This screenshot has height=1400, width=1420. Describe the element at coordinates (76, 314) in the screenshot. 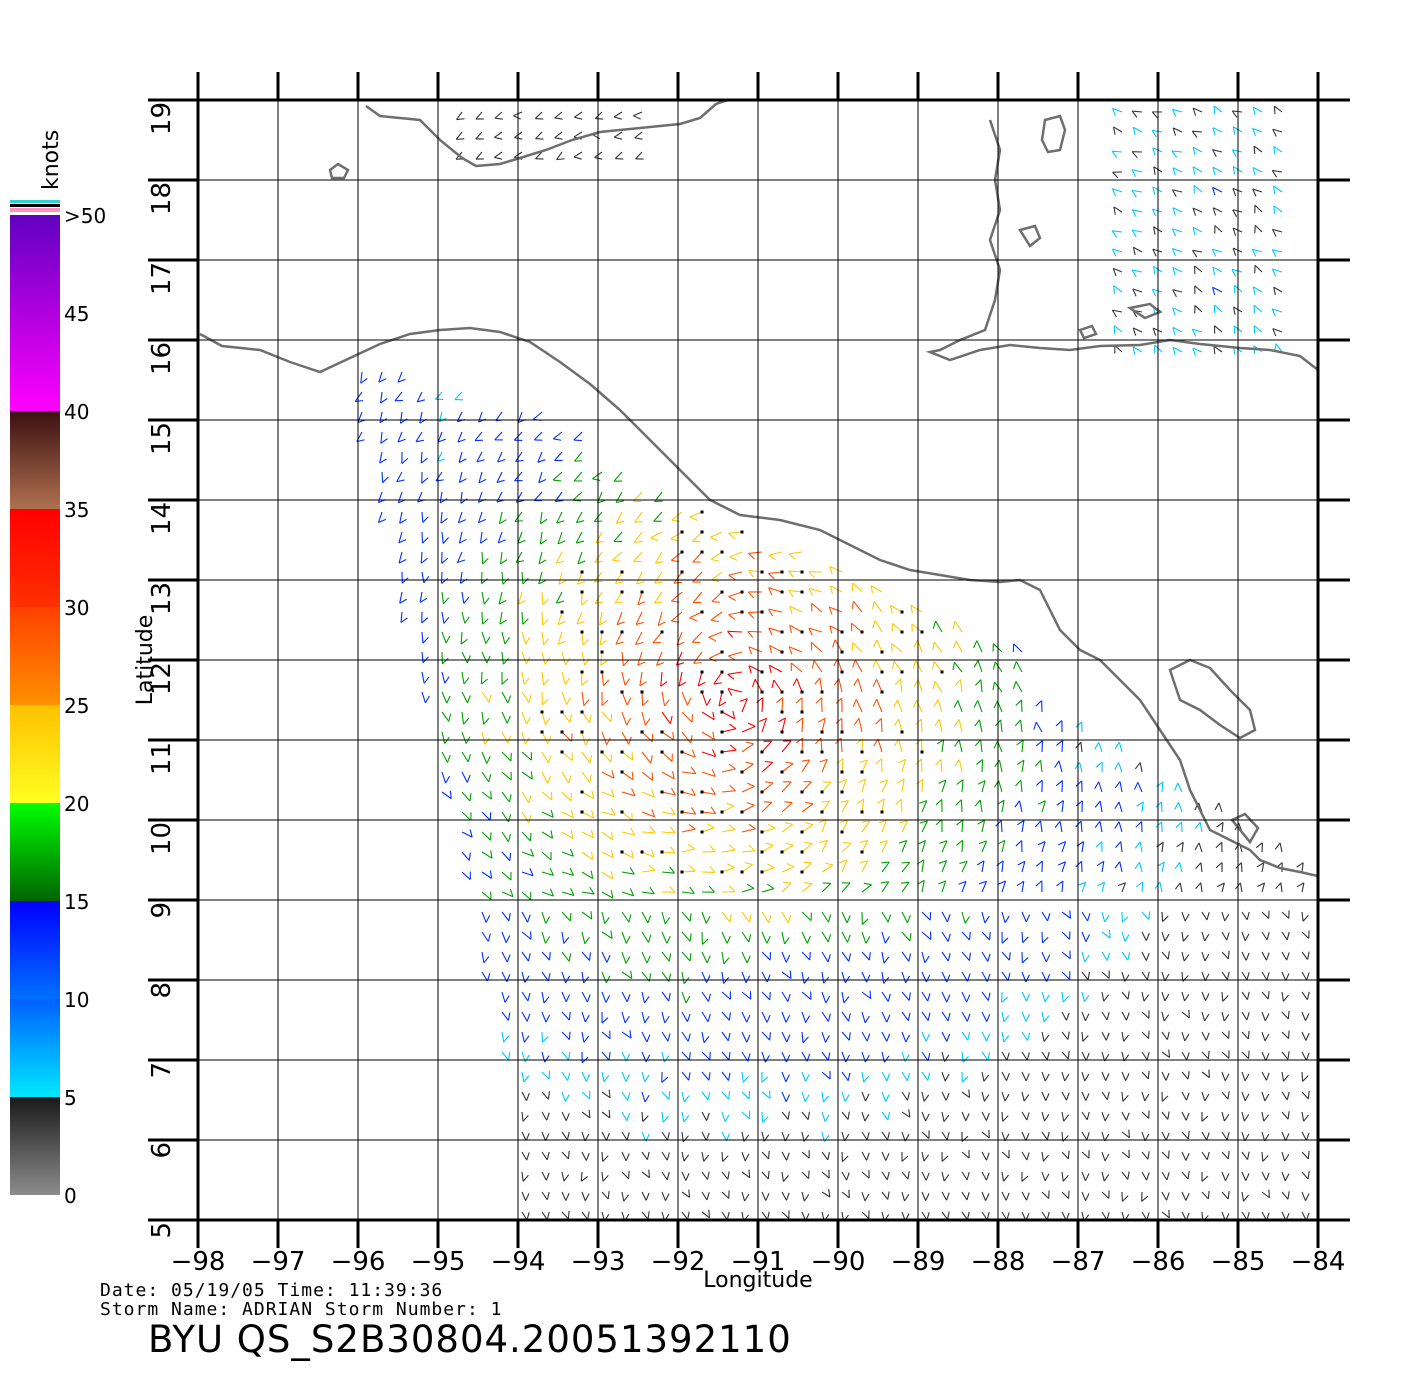

I see `colorbar-label: 45` at that location.